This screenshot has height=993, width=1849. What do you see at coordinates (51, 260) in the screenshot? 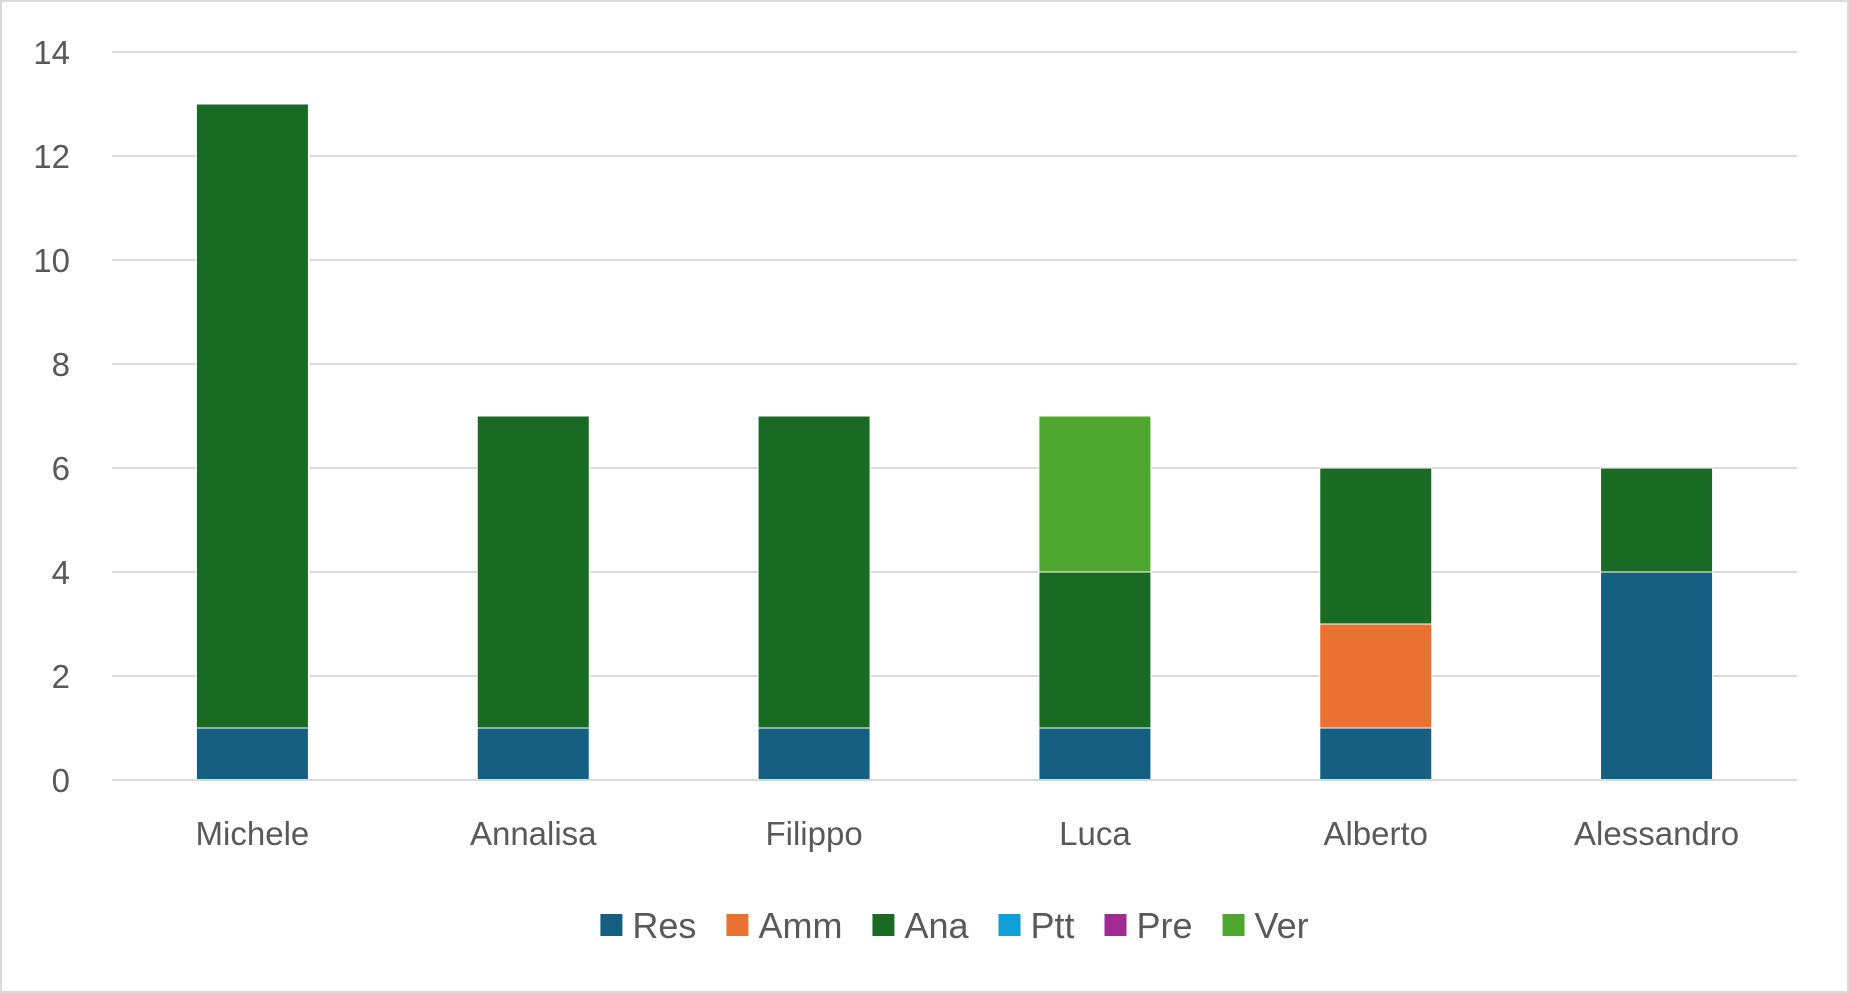
I see `y-tick-label: 10` at bounding box center [51, 260].